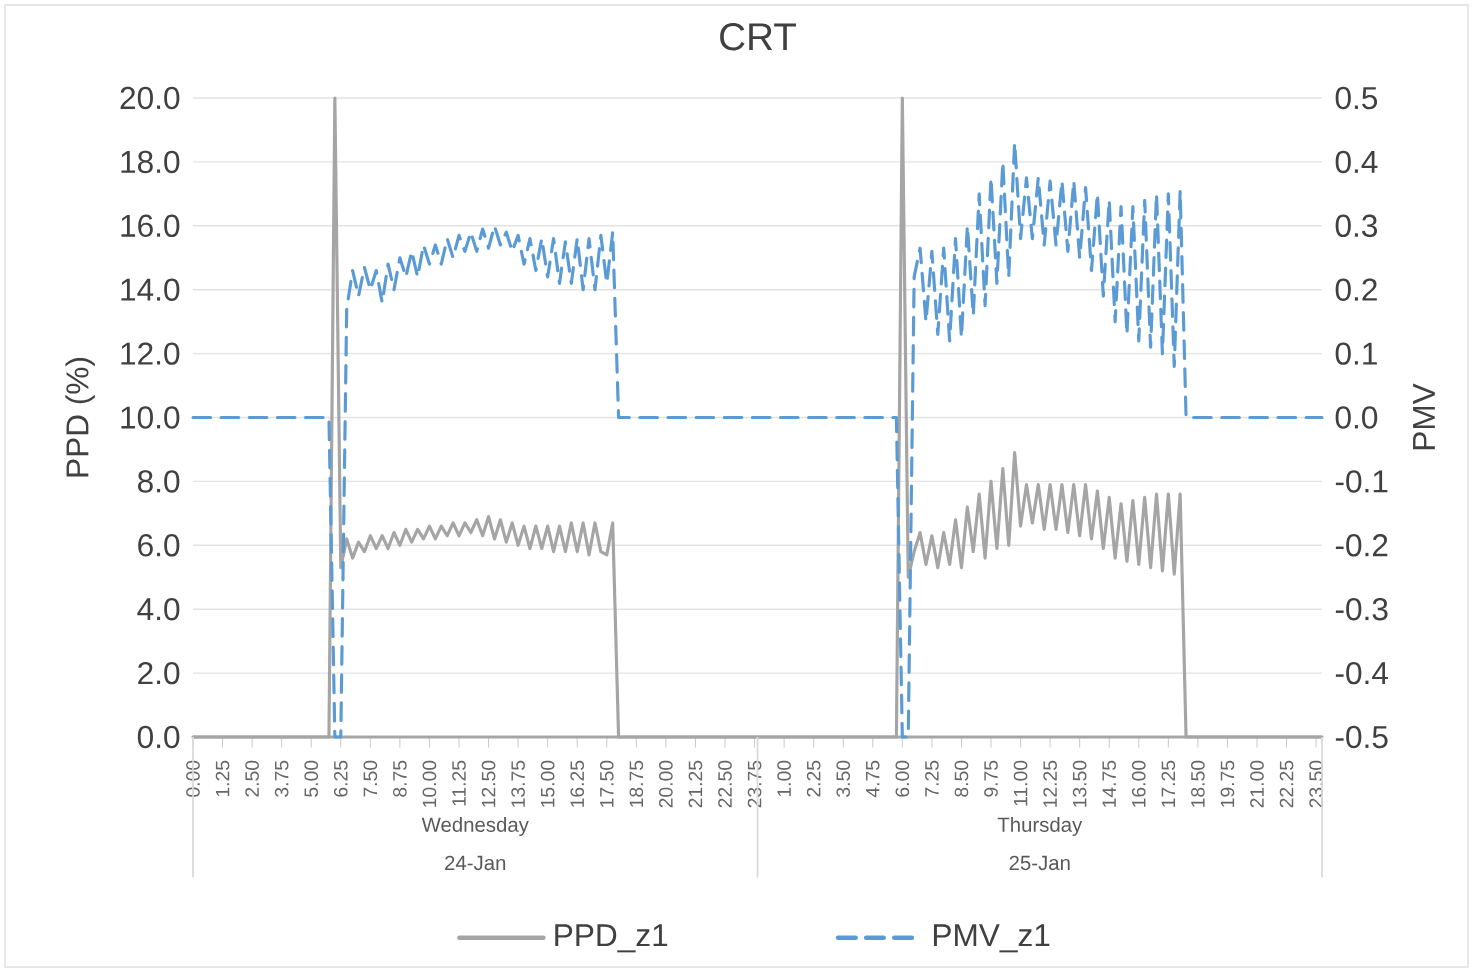 The height and width of the screenshot is (972, 1473). Describe the element at coordinates (488, 783) in the screenshot. I see `x-tick-label: 12.50` at that location.